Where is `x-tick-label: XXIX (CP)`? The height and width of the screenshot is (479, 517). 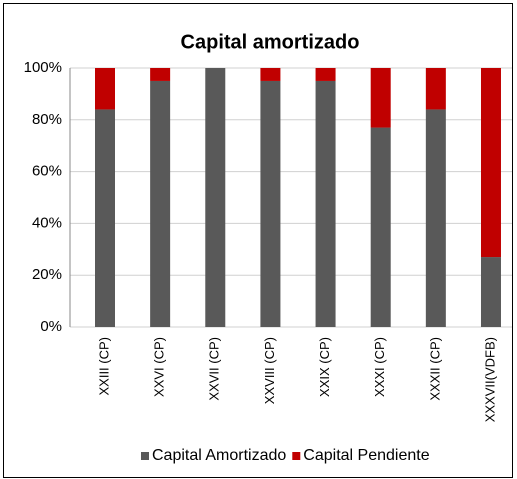 x-tick-label: XXIX (CP) is located at coordinates (324, 367).